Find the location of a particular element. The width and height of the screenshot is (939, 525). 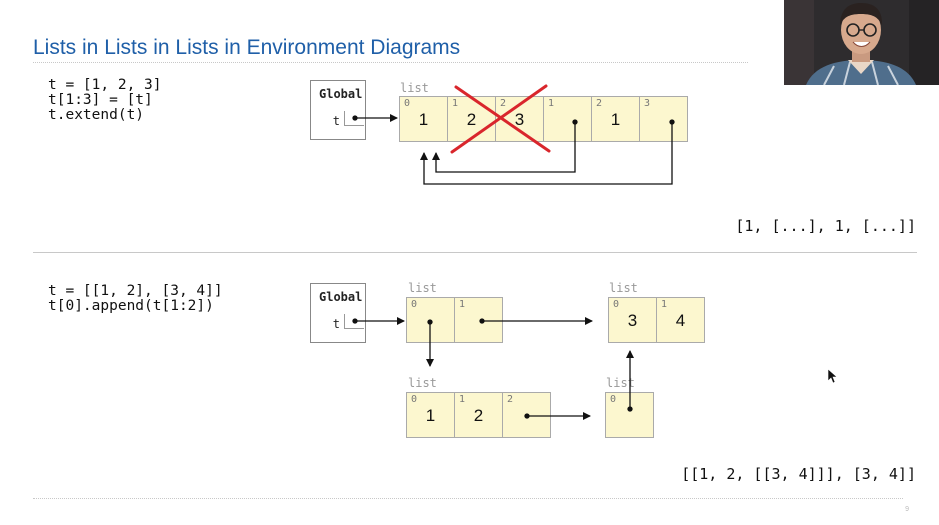

section-divider is located at coordinates (475, 252).